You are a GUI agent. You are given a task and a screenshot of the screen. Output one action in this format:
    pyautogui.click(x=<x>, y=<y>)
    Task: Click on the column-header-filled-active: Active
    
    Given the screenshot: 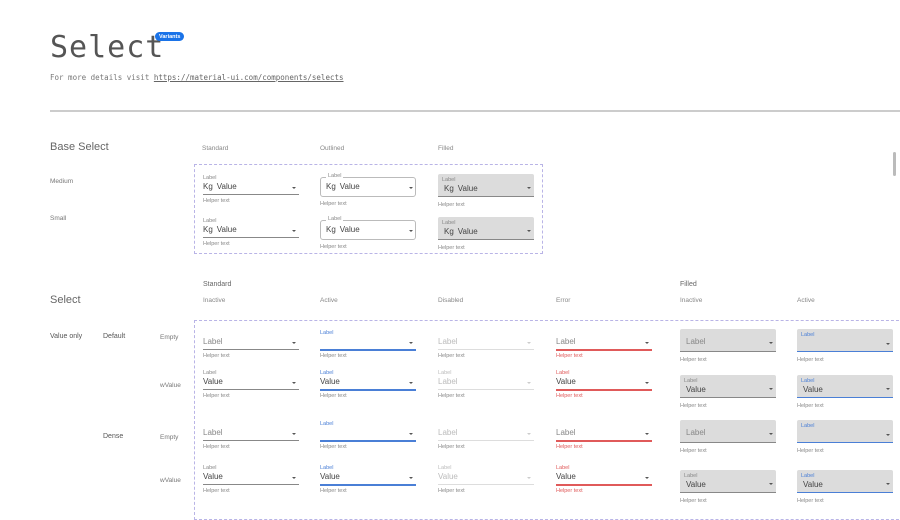 What is the action you would take?
    pyautogui.click(x=806, y=300)
    